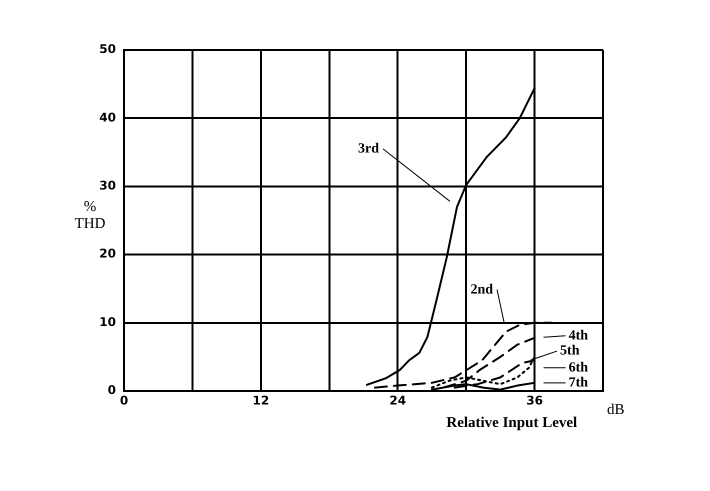 The image size is (710, 491). Describe the element at coordinates (369, 148) in the screenshot. I see `annotation: 3rd` at that location.